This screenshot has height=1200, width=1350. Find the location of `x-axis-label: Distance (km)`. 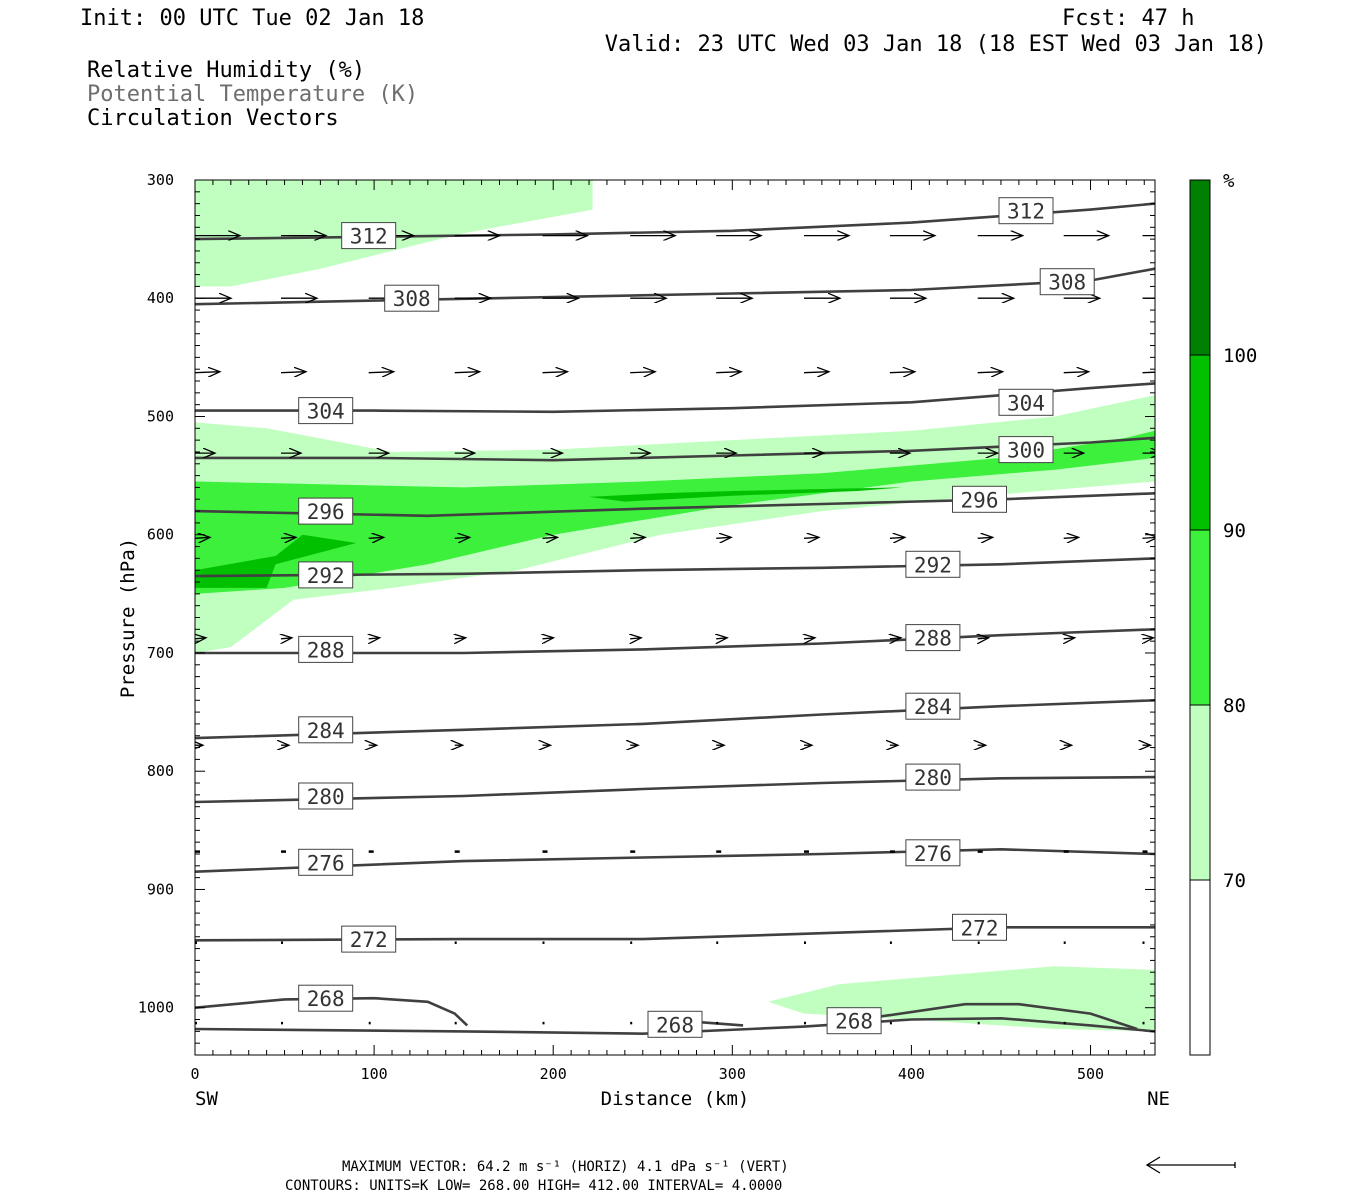

x-axis-label: Distance (km) is located at coordinates (675, 1099).